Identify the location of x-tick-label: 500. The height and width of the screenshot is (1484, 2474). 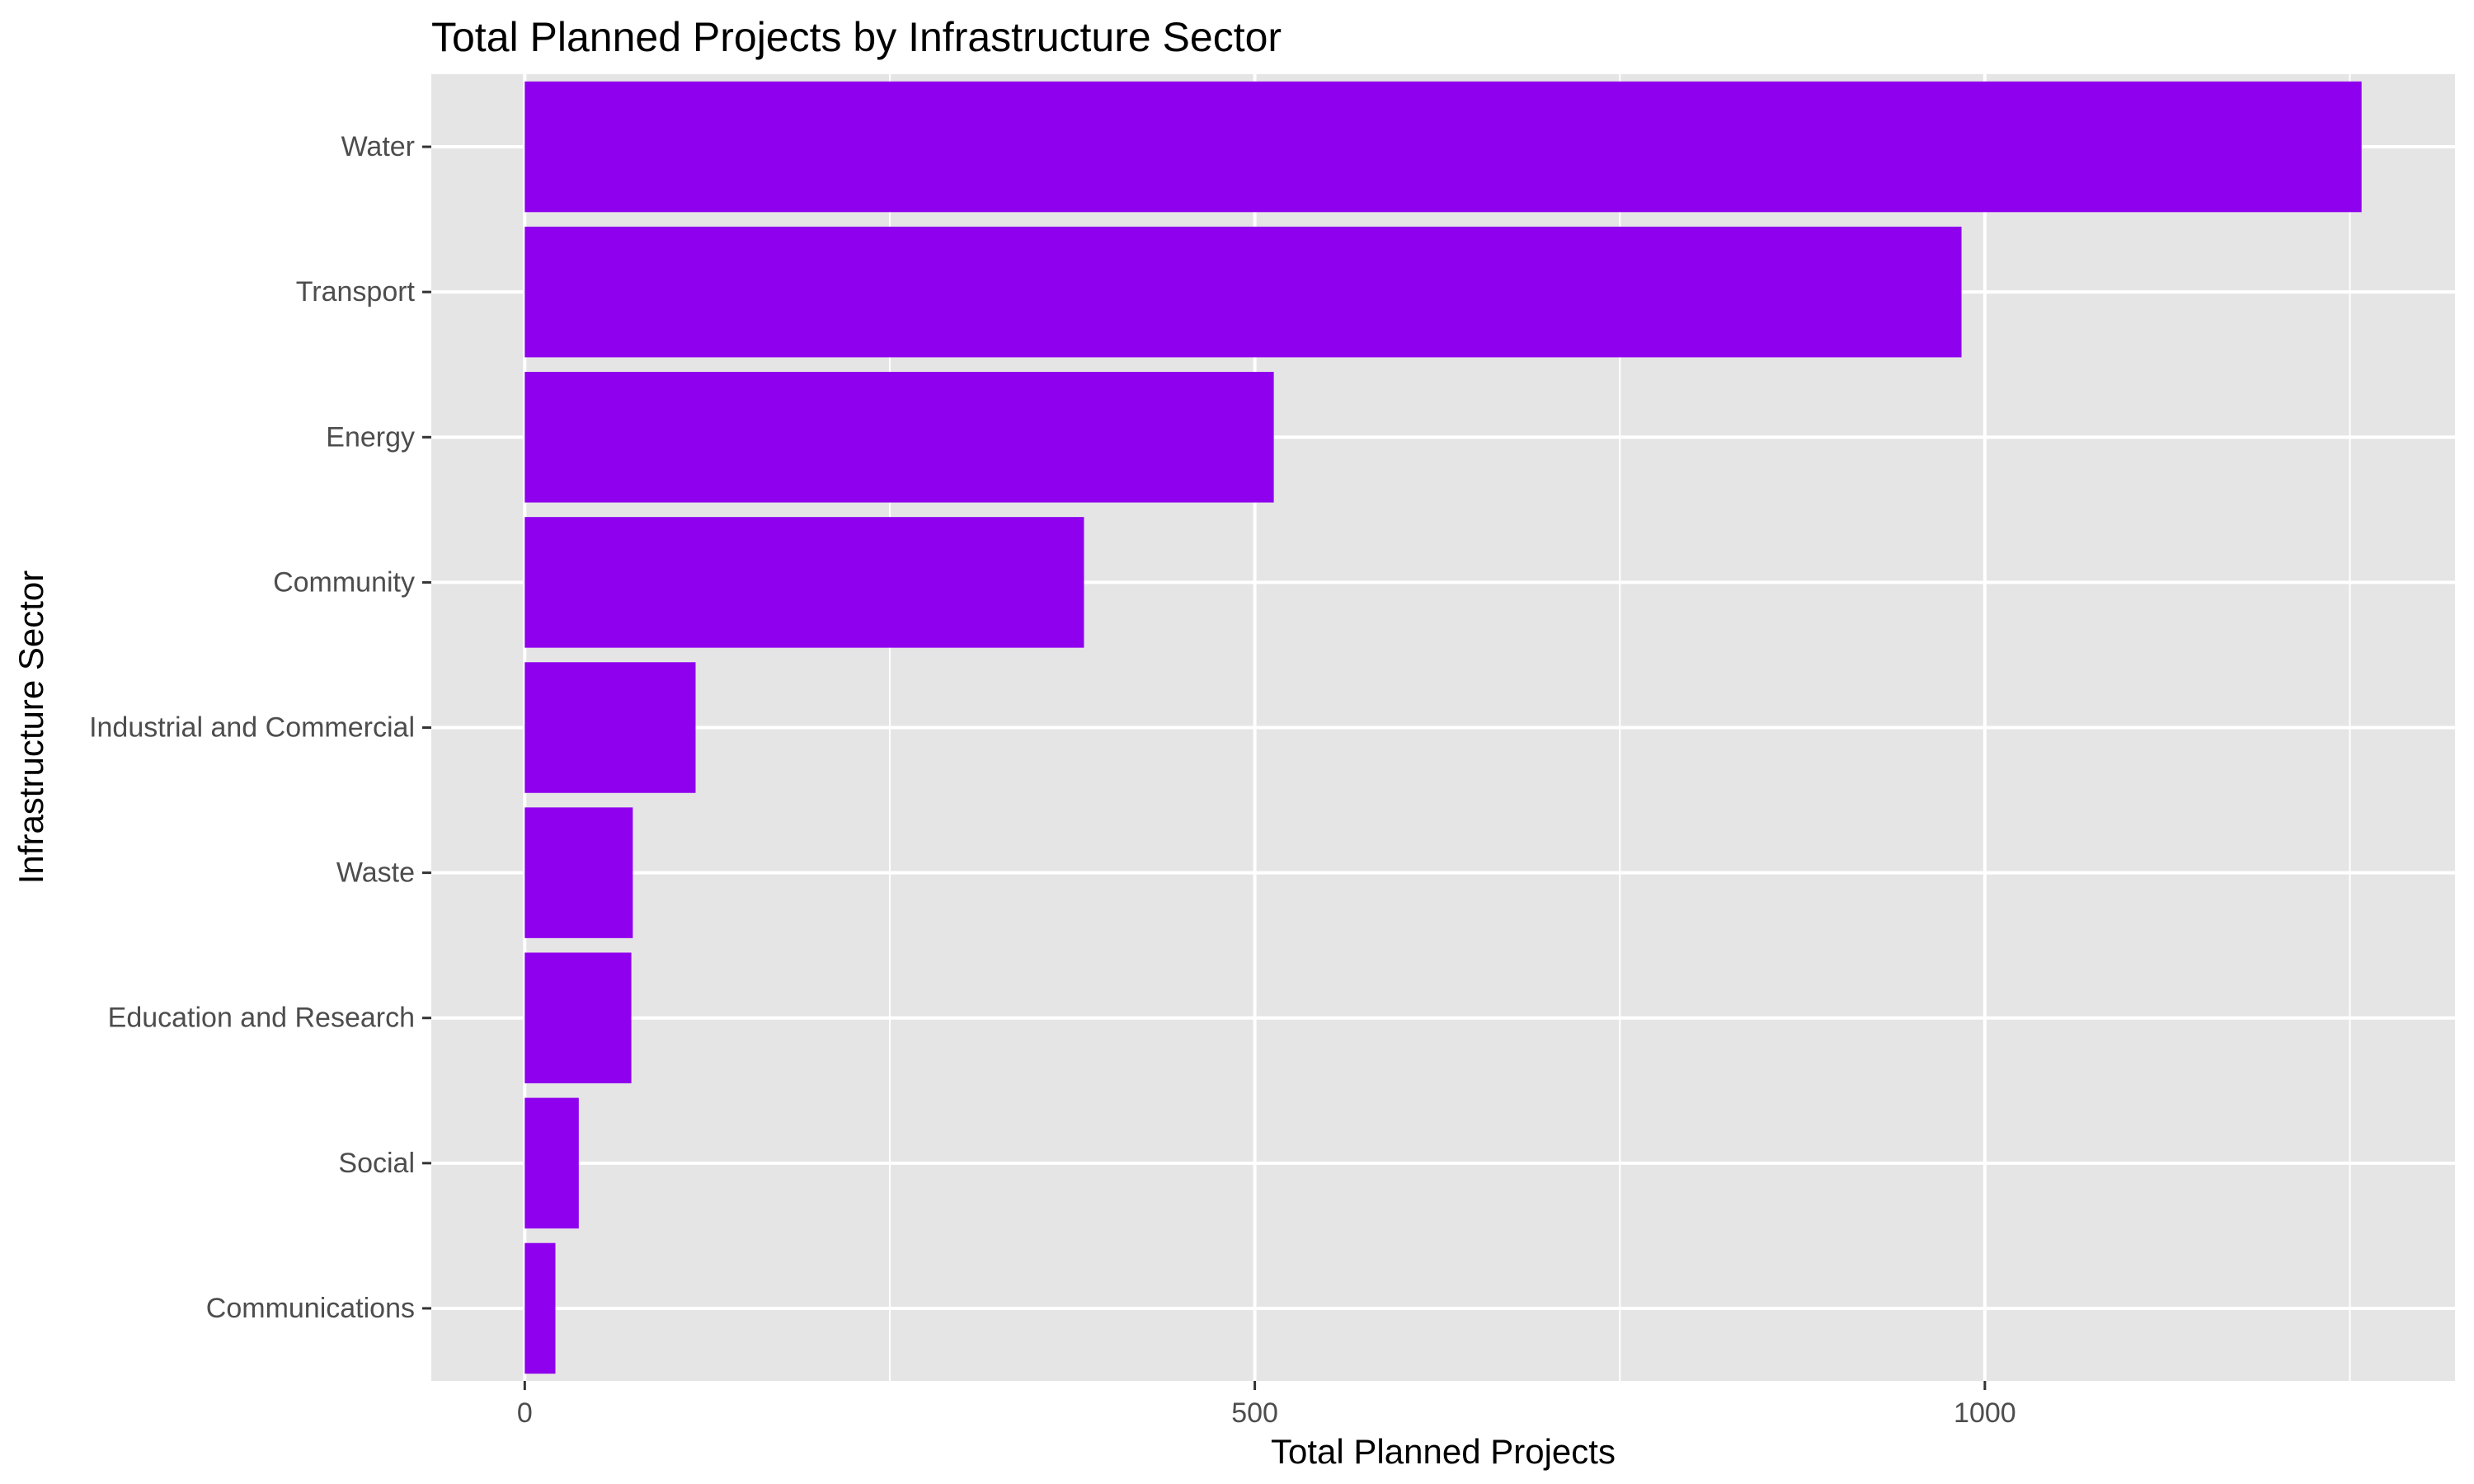
(1254, 1413).